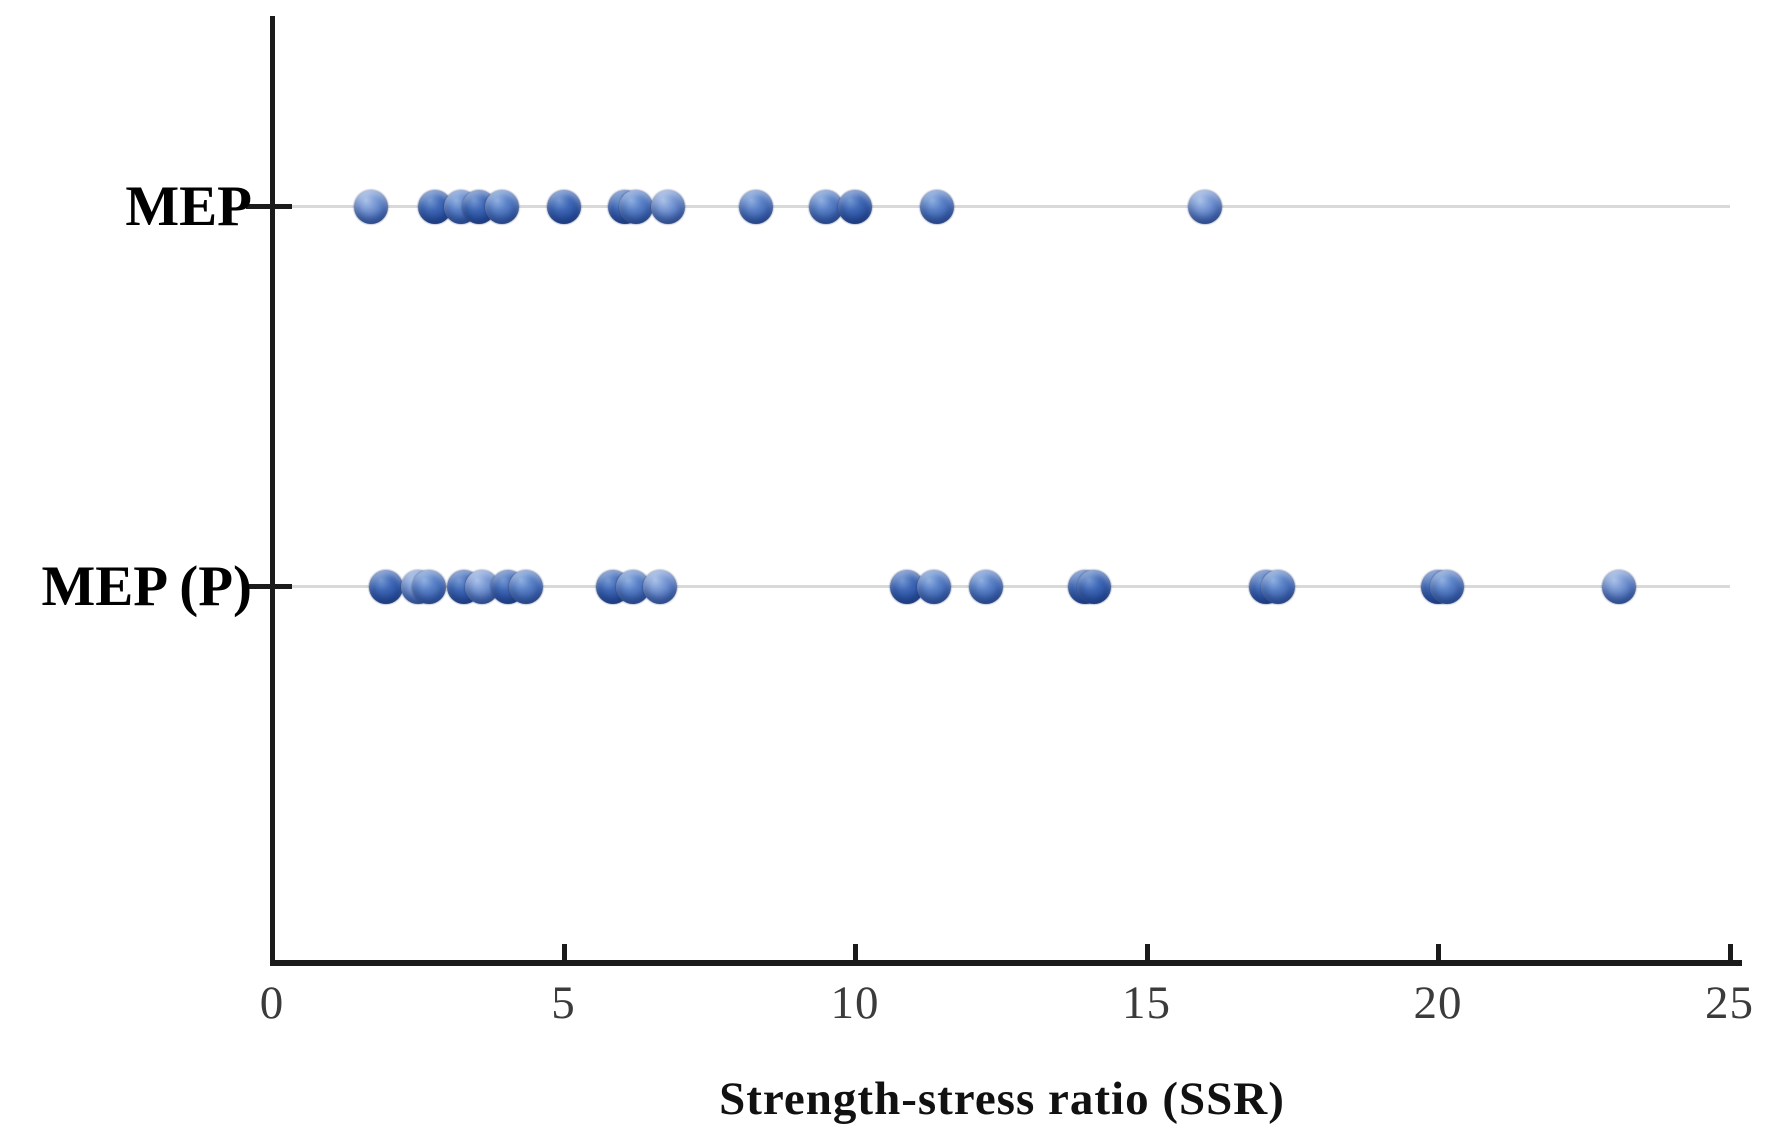 Image resolution: width=1776 pixels, height=1146 pixels. I want to click on data-point-mep-1.7, so click(371, 207).